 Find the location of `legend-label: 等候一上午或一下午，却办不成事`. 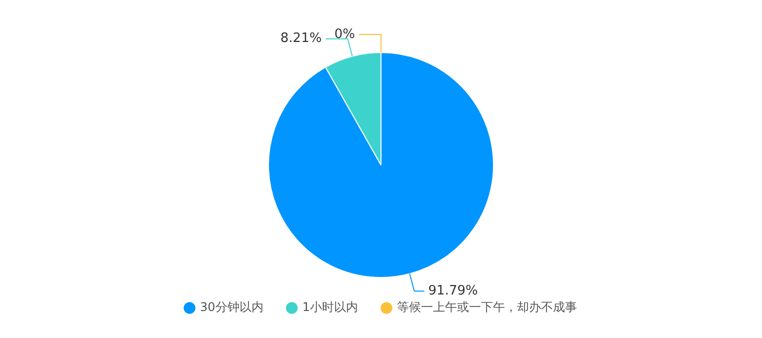

legend-label: 等候一上午或一下午，却办不成事 is located at coordinates (486, 307).